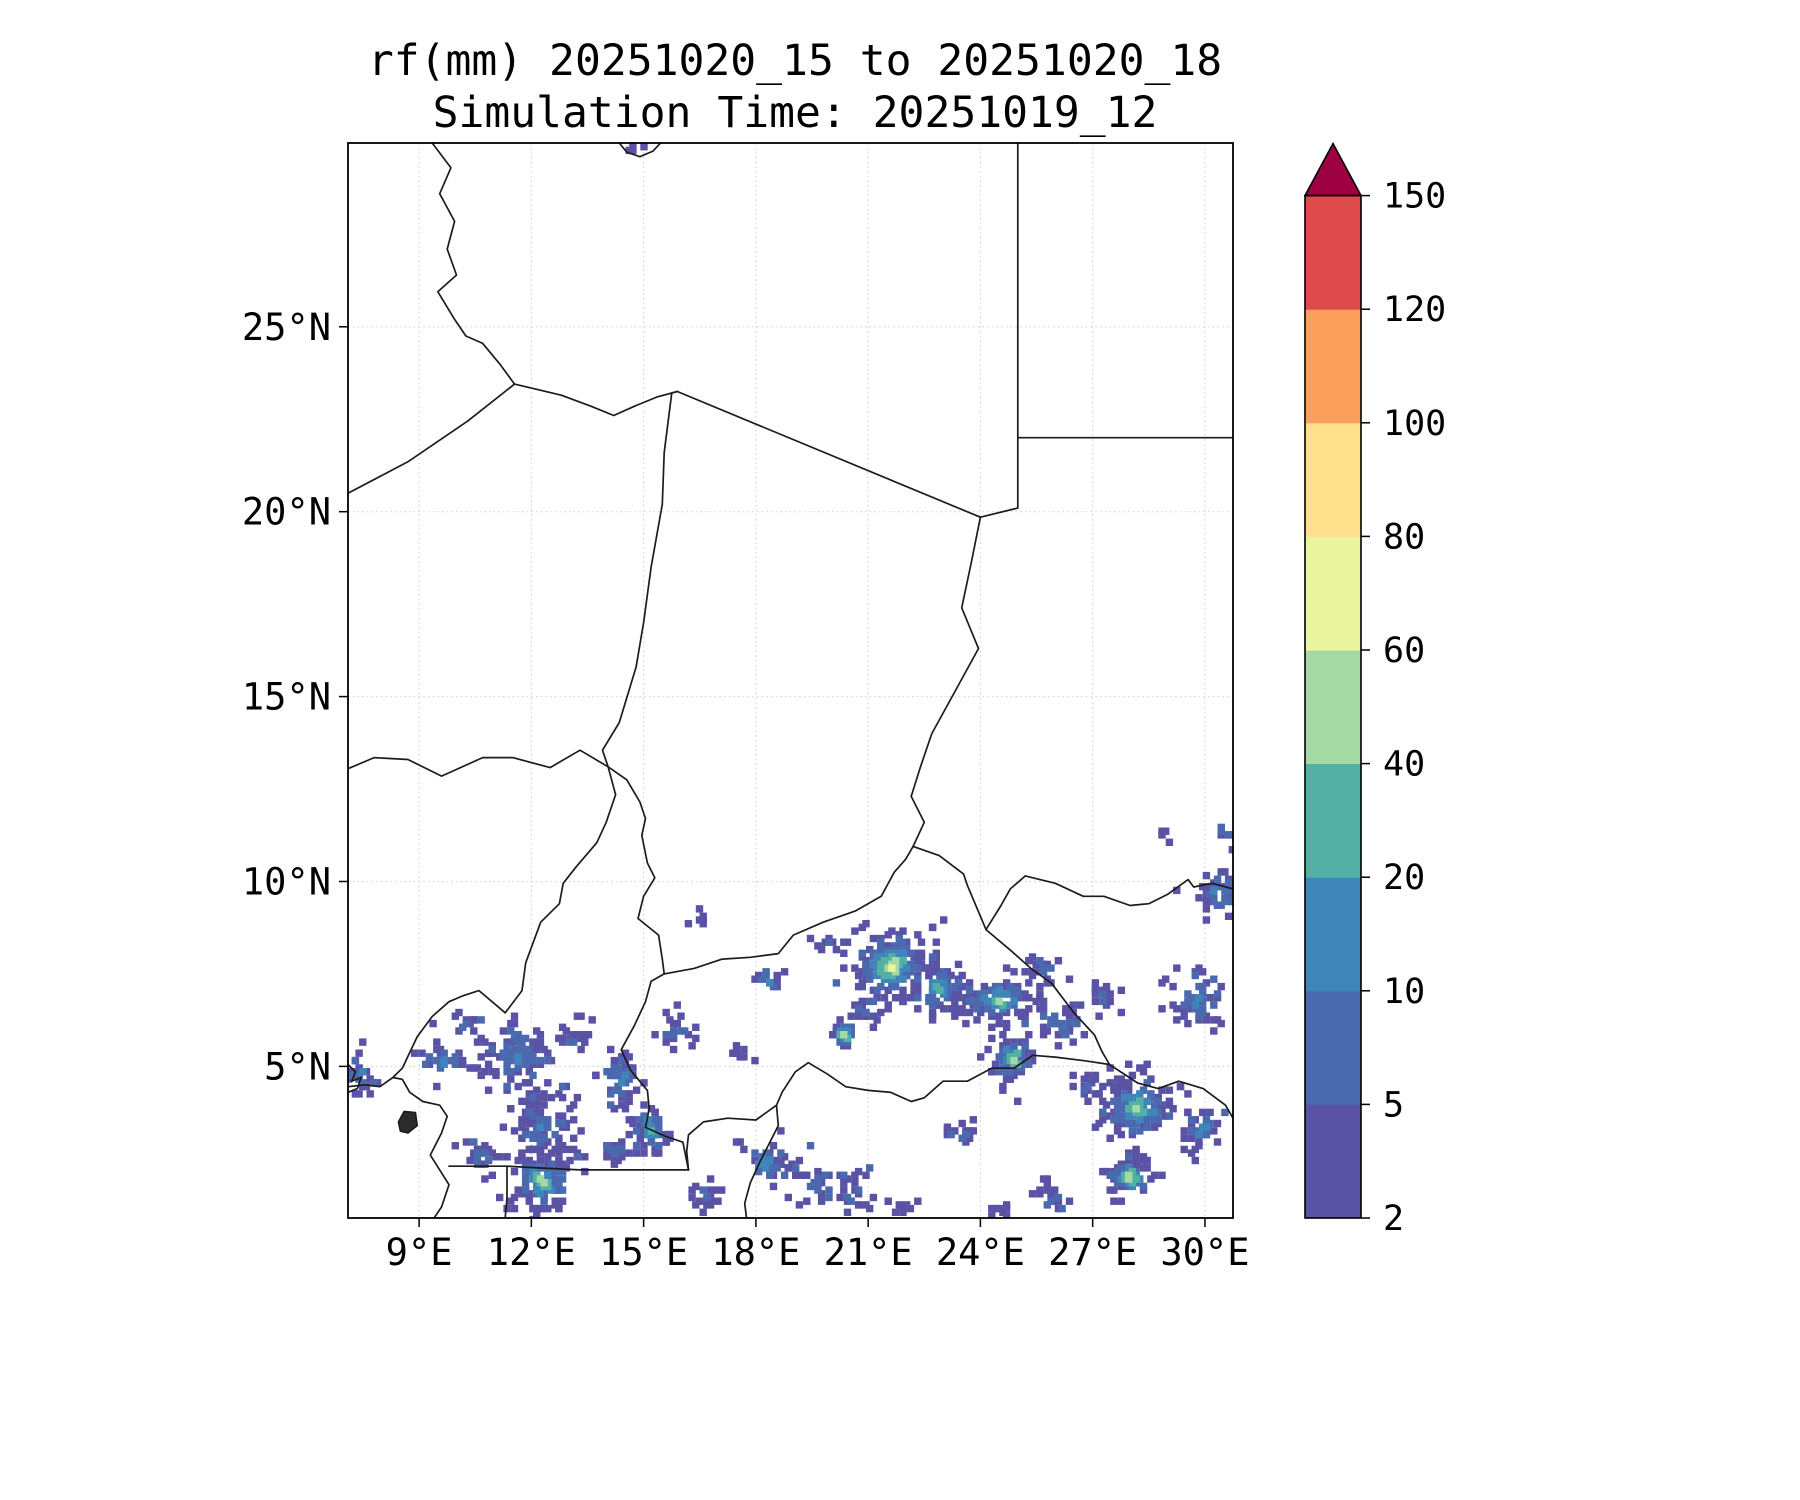 This screenshot has width=1800, height=1500. Describe the element at coordinates (297, 1066) in the screenshot. I see `y-tick-label: 5°N` at that location.